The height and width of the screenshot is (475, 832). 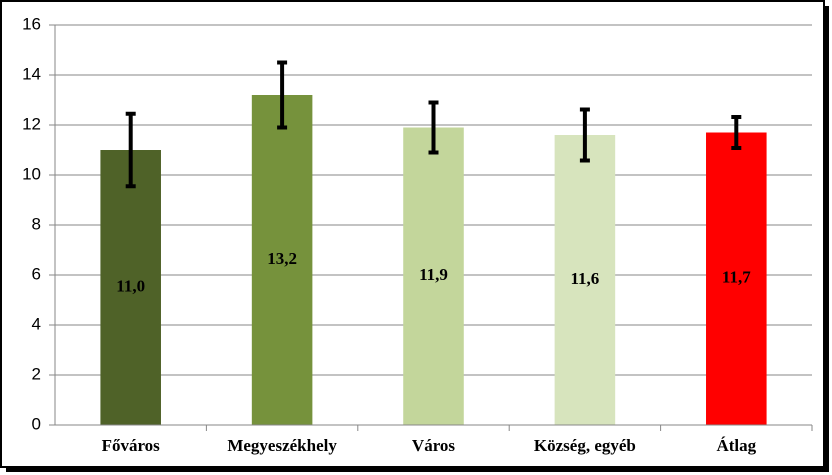 What do you see at coordinates (131, 445) in the screenshot?
I see `x-tick-label: Főváros` at bounding box center [131, 445].